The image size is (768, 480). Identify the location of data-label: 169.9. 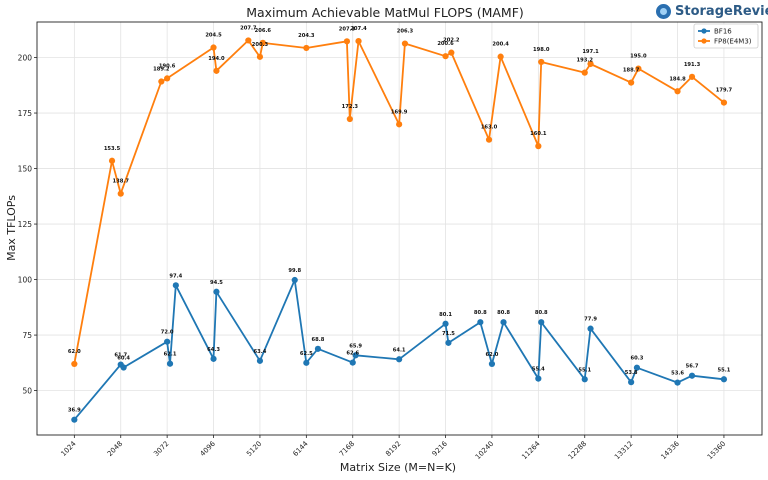
(399, 112).